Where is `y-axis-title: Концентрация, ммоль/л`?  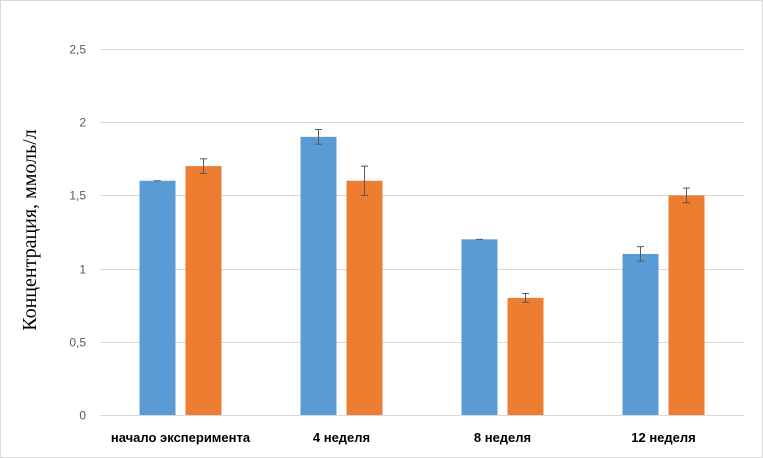 y-axis-title: Концентрация, ммоль/л is located at coordinates (30, 230).